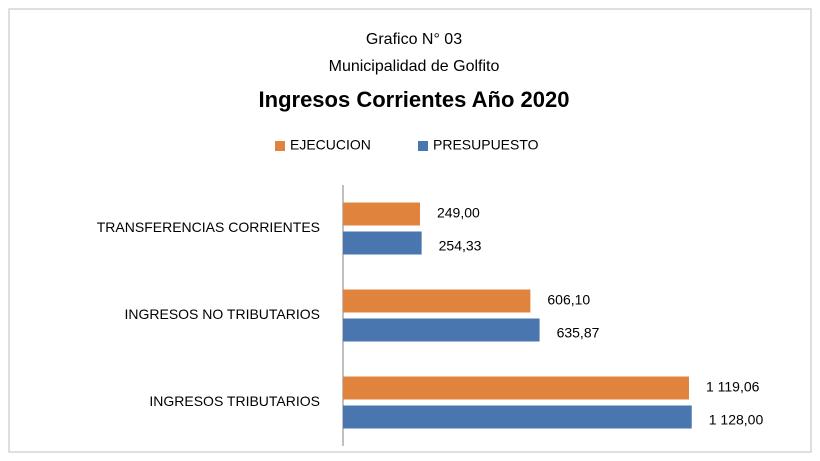  Describe the element at coordinates (486, 145) in the screenshot. I see `legend-label: PRESUPUESTO` at that location.